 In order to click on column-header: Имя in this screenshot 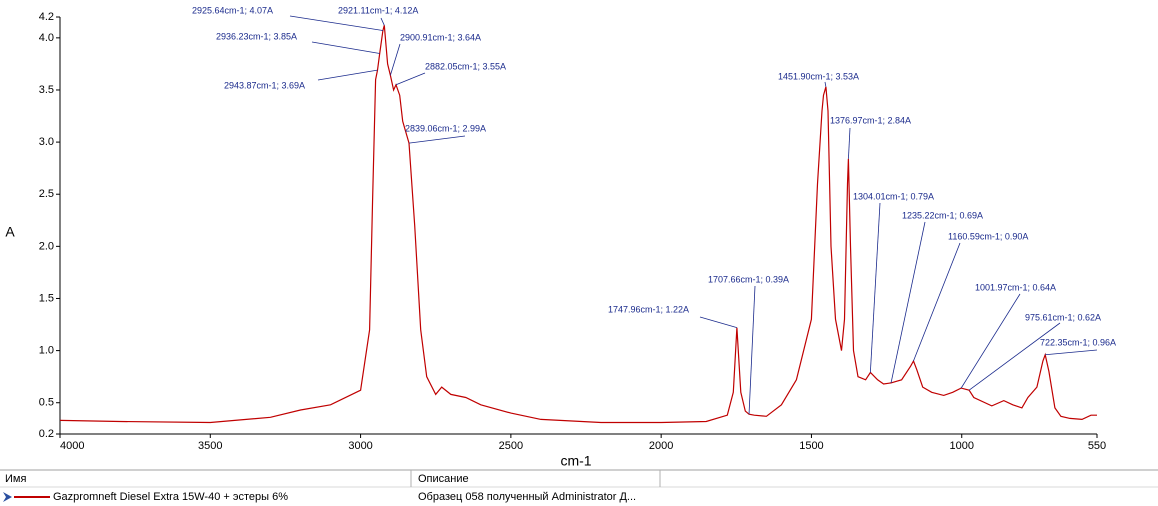, I will do `click(15, 479)`.